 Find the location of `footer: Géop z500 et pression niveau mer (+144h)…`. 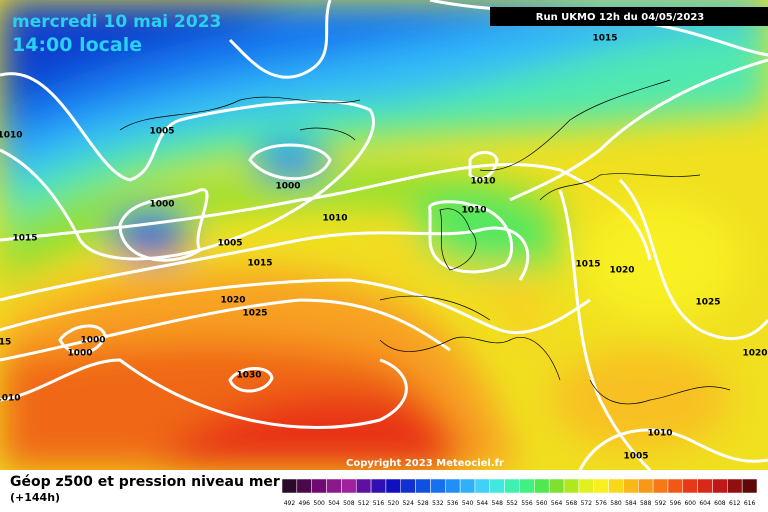

footer: Géop z500 et pression niveau mer (+144h)… is located at coordinates (384, 490).